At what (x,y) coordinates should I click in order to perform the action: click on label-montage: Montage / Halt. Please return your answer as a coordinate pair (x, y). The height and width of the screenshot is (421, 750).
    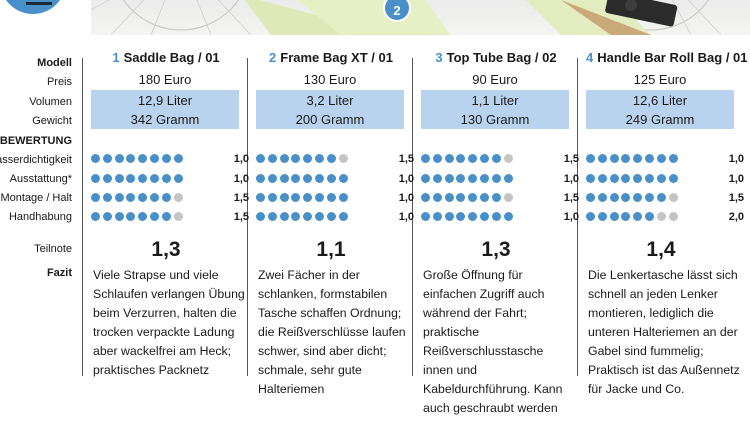
    Looking at the image, I should click on (36, 198).